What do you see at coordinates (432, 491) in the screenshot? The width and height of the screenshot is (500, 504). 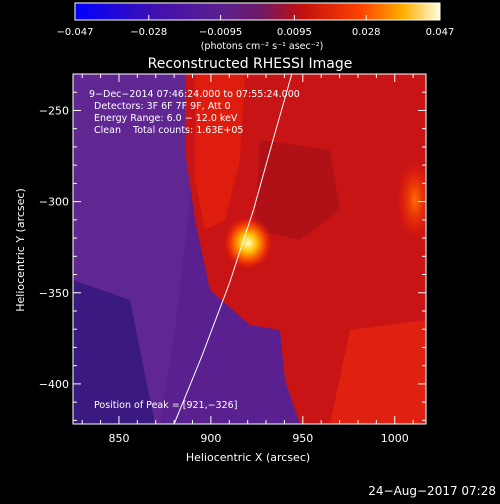 I see `footer-date: 24−Aug−2017 07:28` at bounding box center [432, 491].